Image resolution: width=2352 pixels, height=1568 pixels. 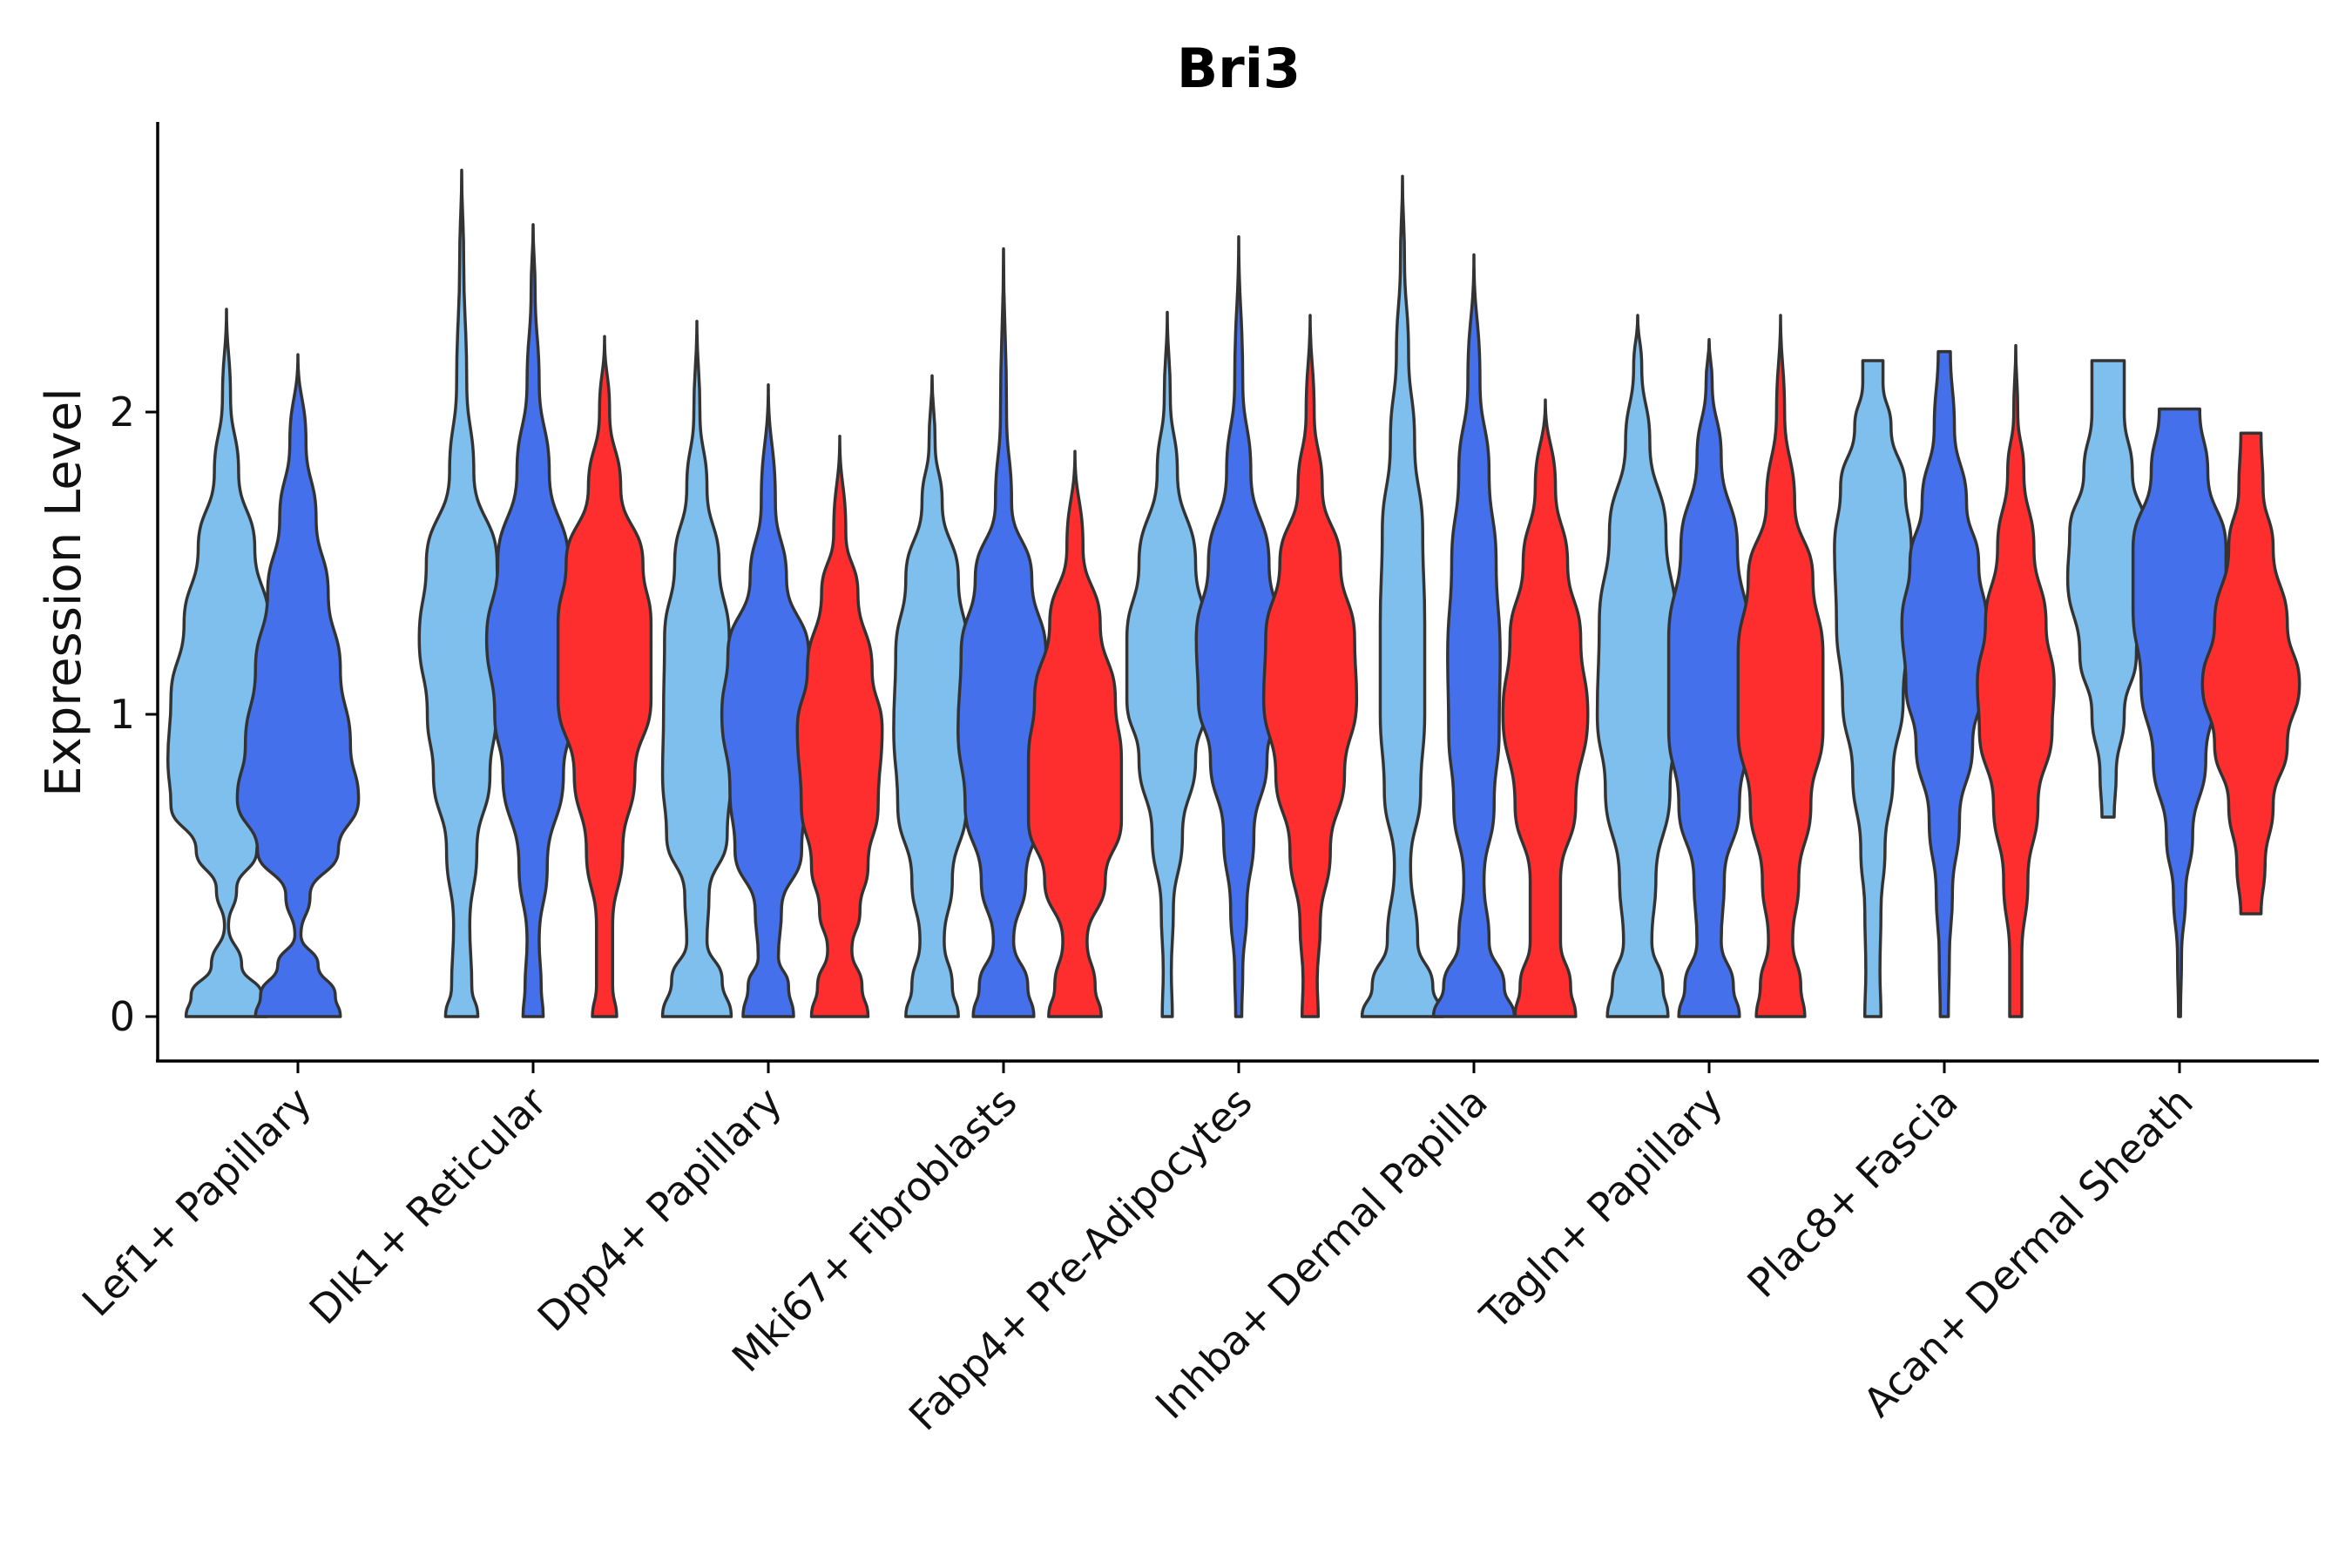 I want to click on y-ticks: 0 1 2, so click(x=134, y=714).